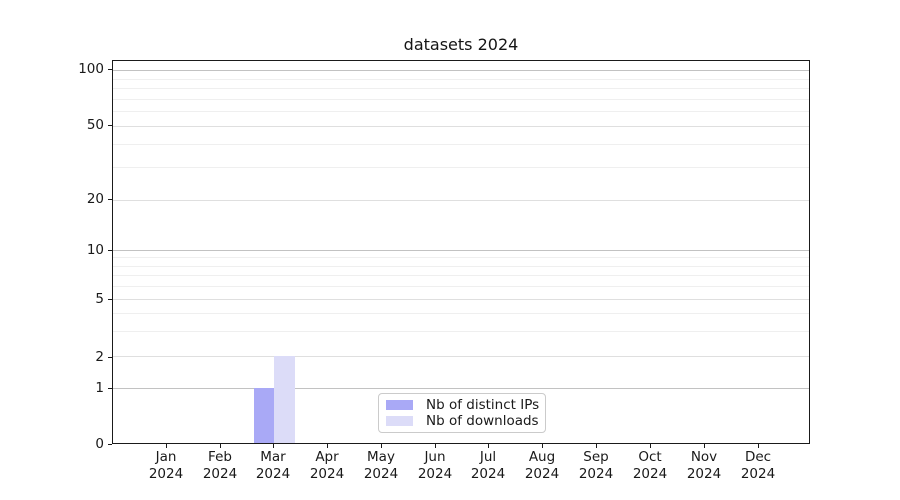 This screenshot has height=500, width=900. Describe the element at coordinates (264, 415) in the screenshot. I see `bar-nb-of-distinct-ips` at that location.